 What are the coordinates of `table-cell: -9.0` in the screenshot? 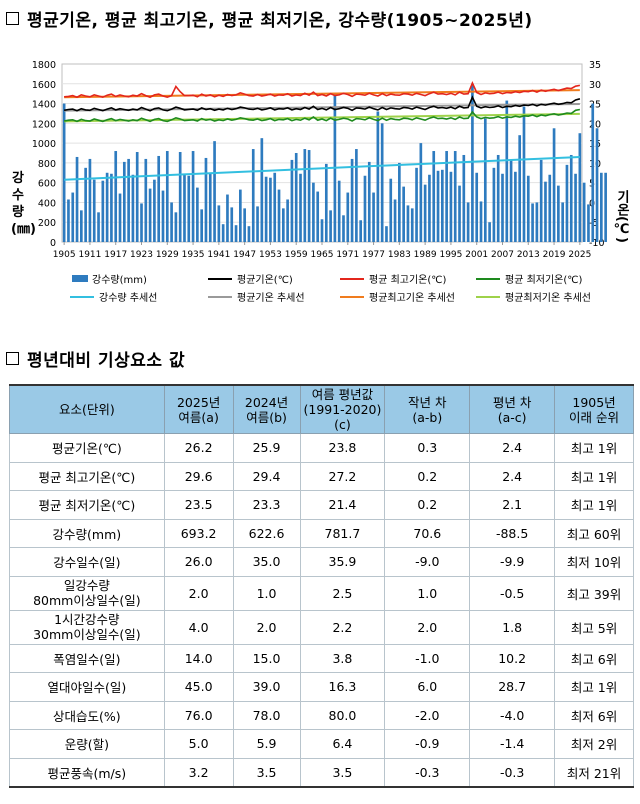 It's located at (427, 562).